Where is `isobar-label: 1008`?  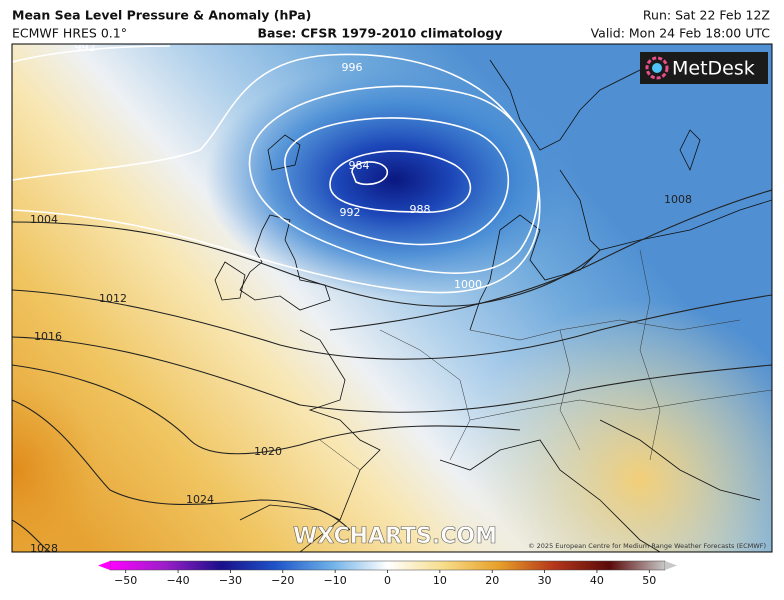 isobar-label: 1008 is located at coordinates (678, 199).